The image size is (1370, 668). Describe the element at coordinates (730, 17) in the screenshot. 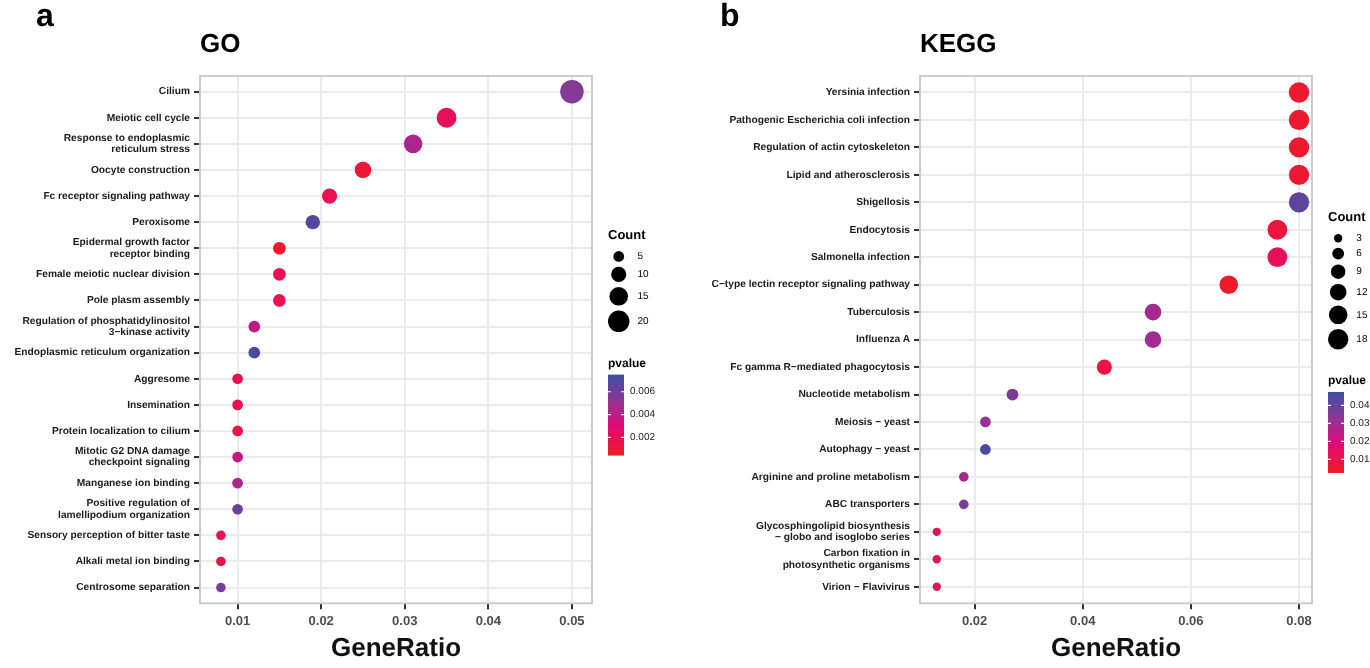

I see `text: b` at that location.